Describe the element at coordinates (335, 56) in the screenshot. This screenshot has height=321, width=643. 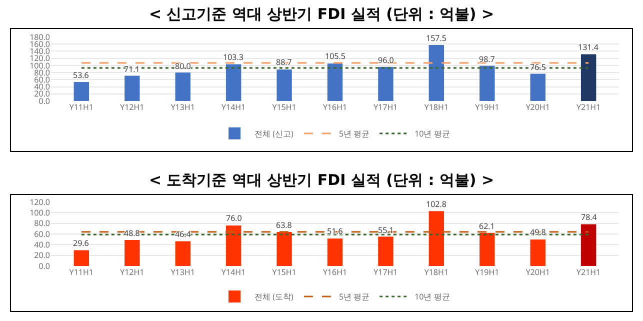
I see `text: 105.5` at that location.